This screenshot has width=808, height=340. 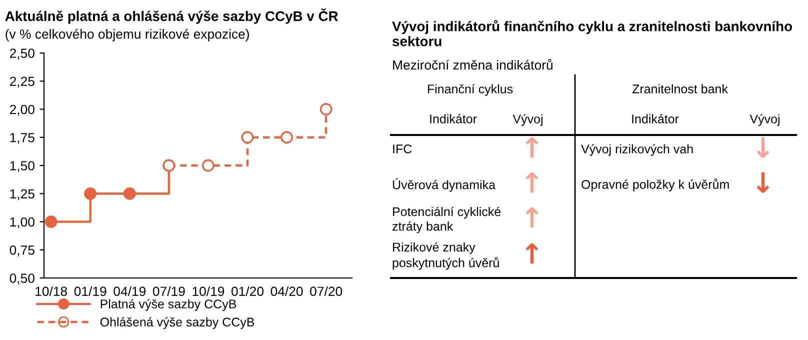 I want to click on y-tick-label: 1,00, so click(x=22, y=222).